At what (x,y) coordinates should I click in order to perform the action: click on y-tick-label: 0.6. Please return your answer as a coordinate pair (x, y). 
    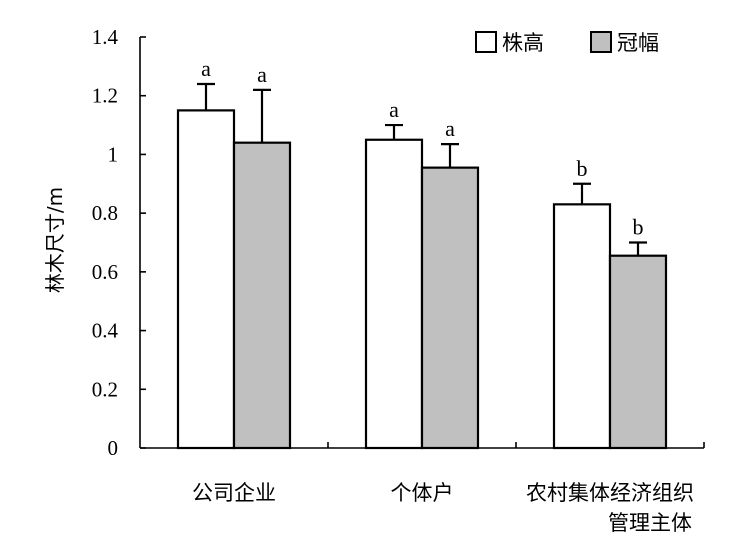
    Looking at the image, I should click on (105, 272).